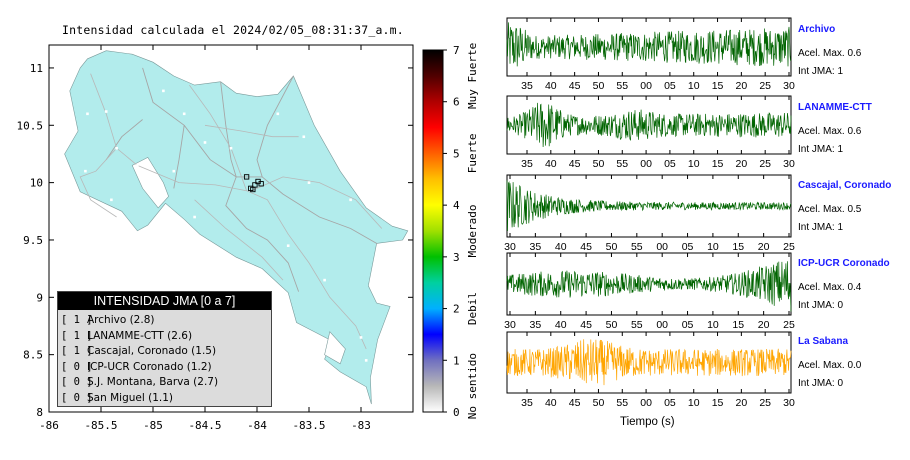 This screenshot has width=910, height=460. Describe the element at coordinates (694, 403) in the screenshot. I see `trace-tick-label: 10` at that location.